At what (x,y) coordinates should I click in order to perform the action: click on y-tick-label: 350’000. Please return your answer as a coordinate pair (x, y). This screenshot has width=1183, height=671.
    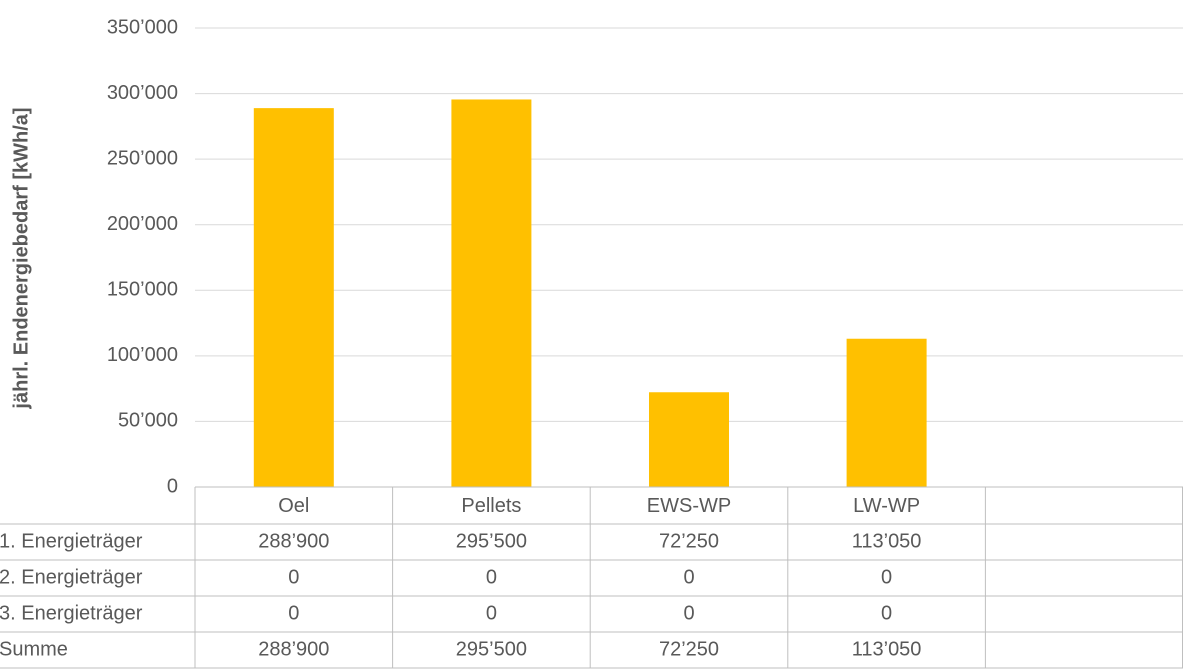
    Looking at the image, I should click on (142, 27).